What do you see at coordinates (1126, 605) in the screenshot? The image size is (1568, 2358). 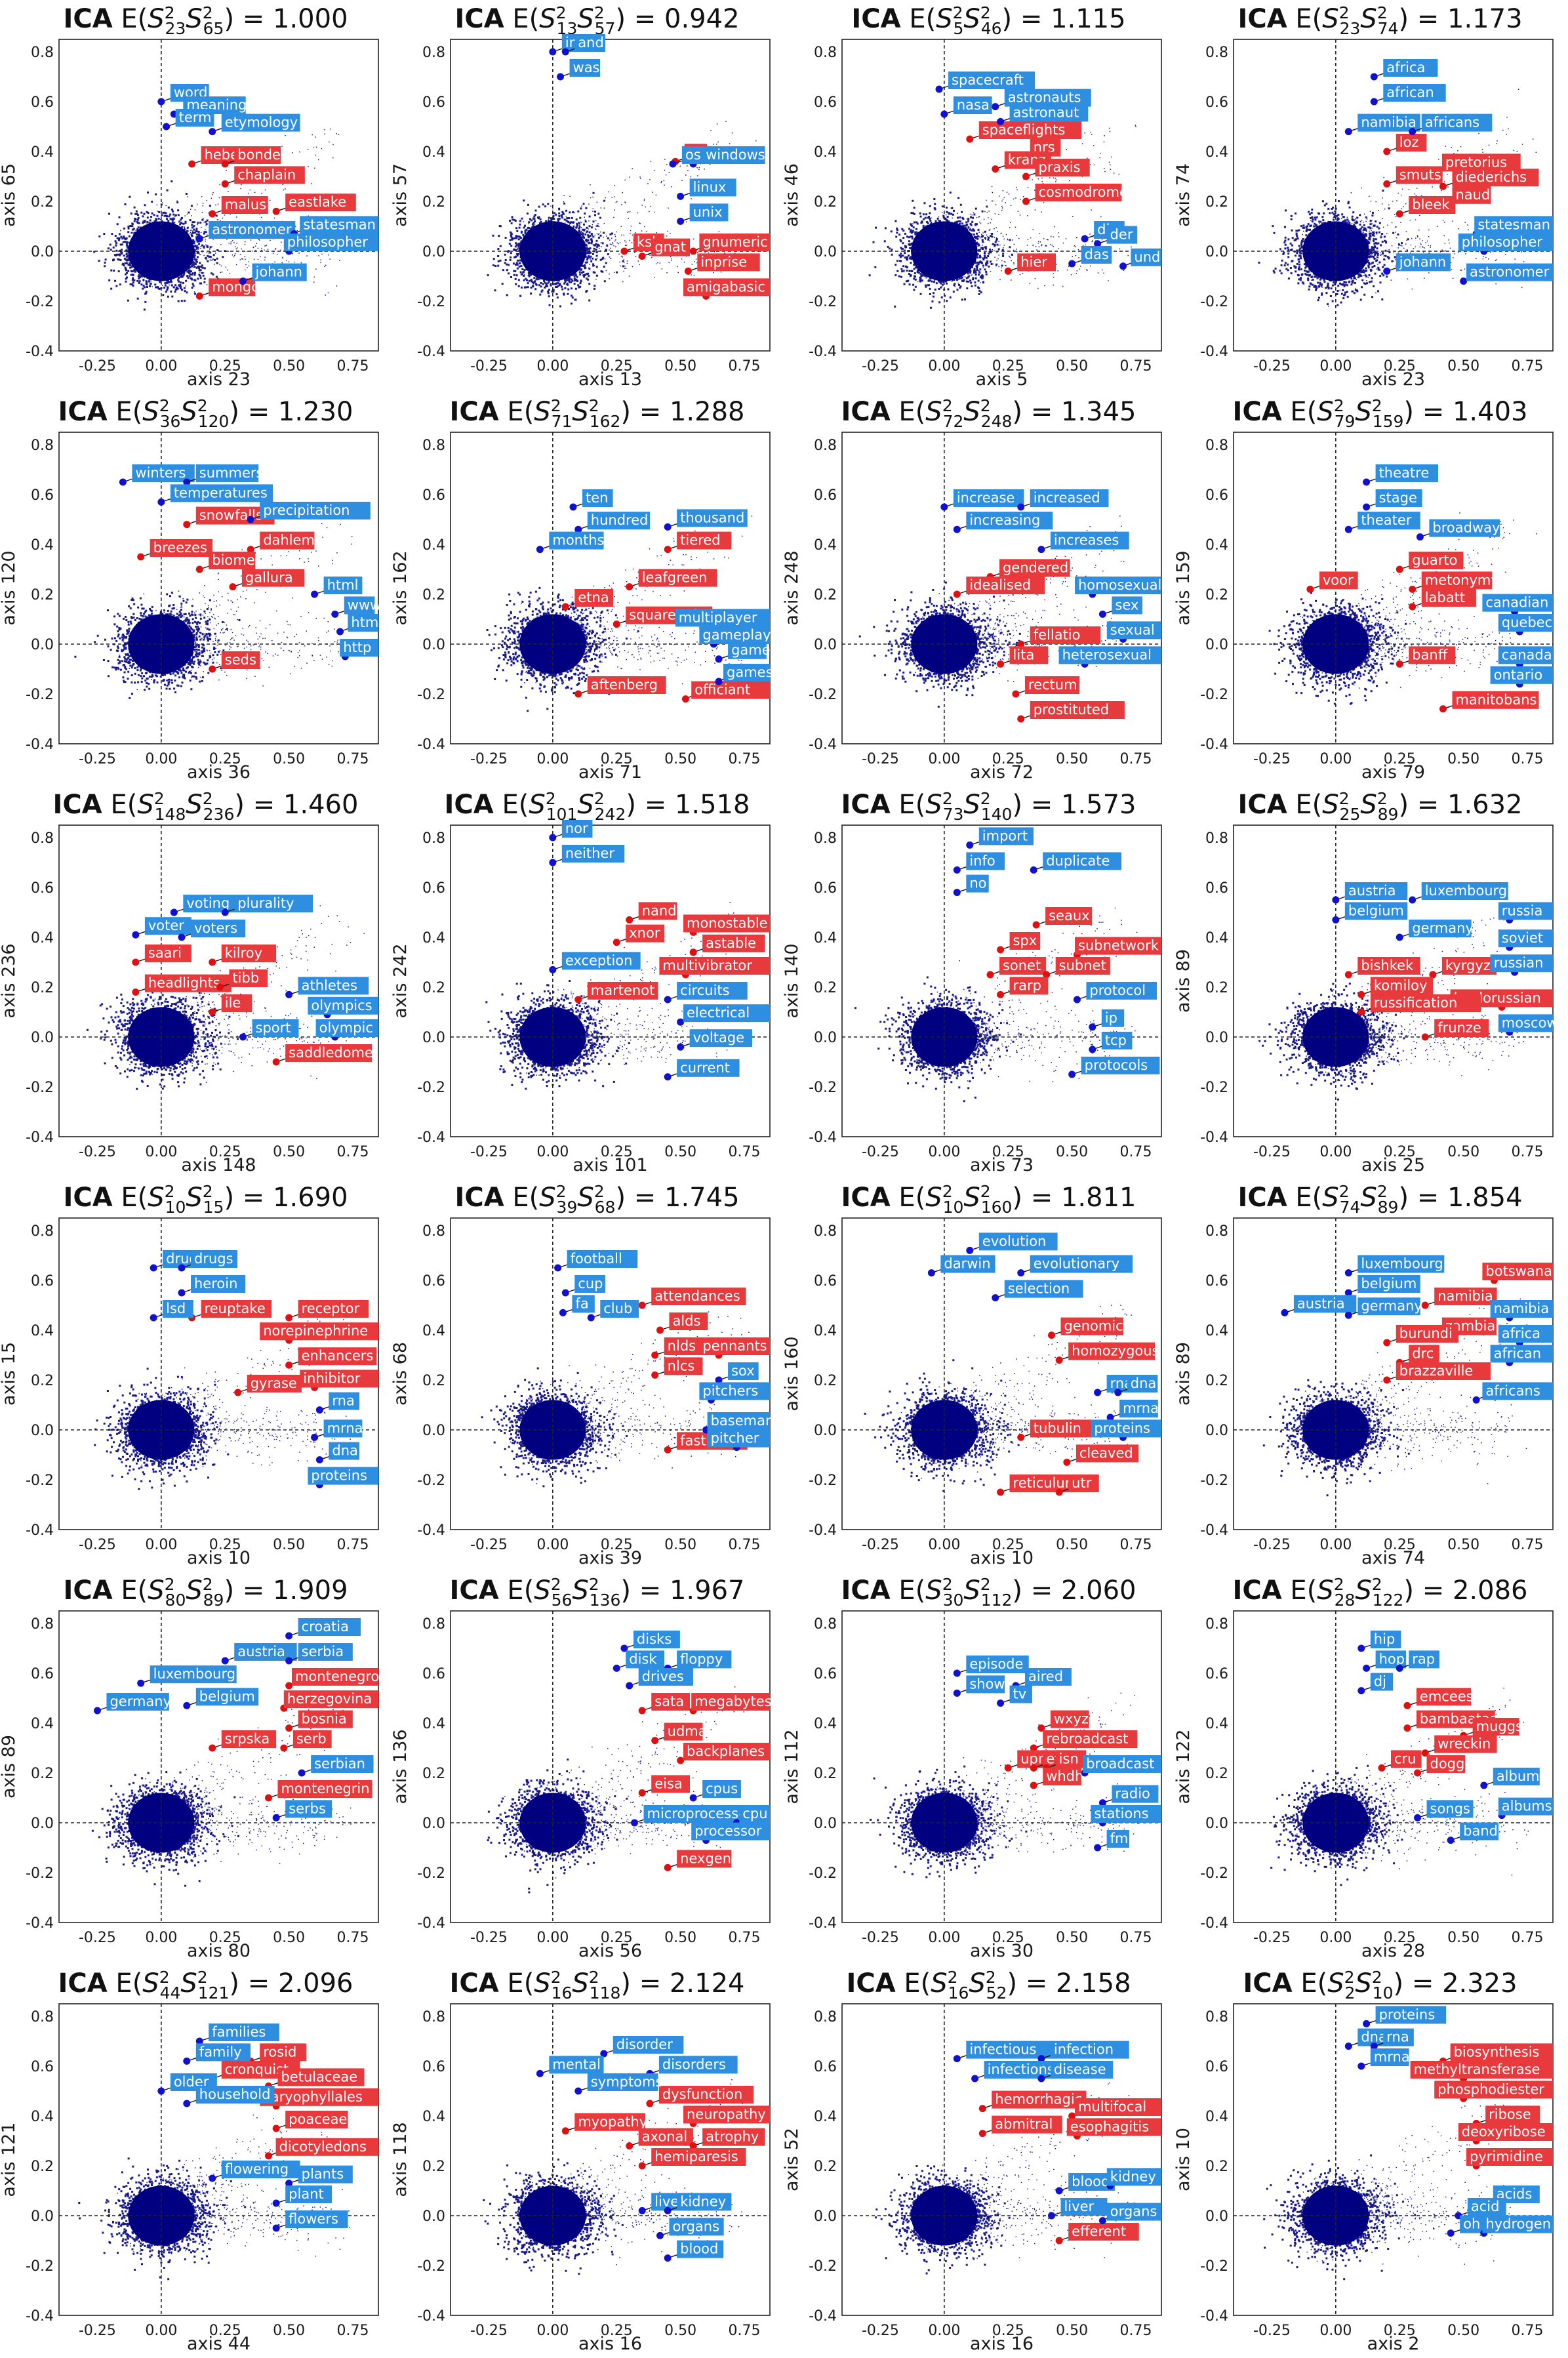 I see `label-text: sex` at bounding box center [1126, 605].